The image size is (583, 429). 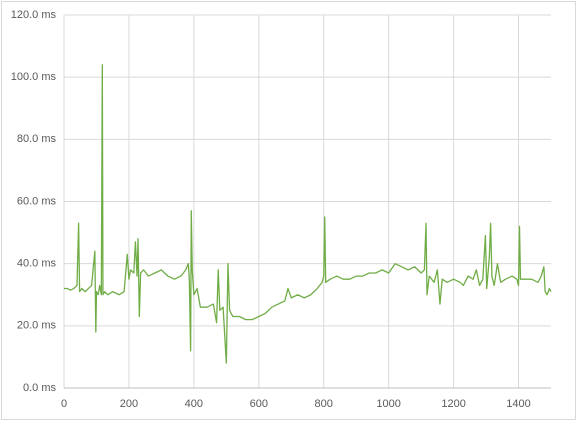 What do you see at coordinates (34, 15) in the screenshot?
I see `y-tick-label: 120.0 ms` at bounding box center [34, 15].